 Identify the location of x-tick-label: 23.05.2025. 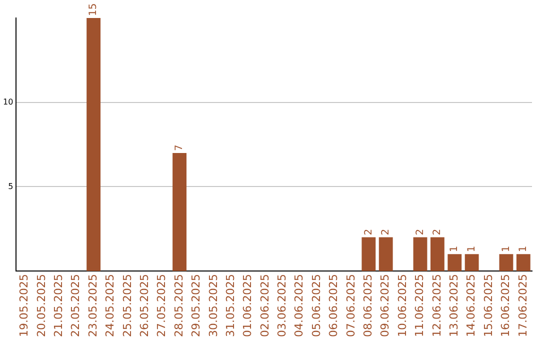
(93, 306).